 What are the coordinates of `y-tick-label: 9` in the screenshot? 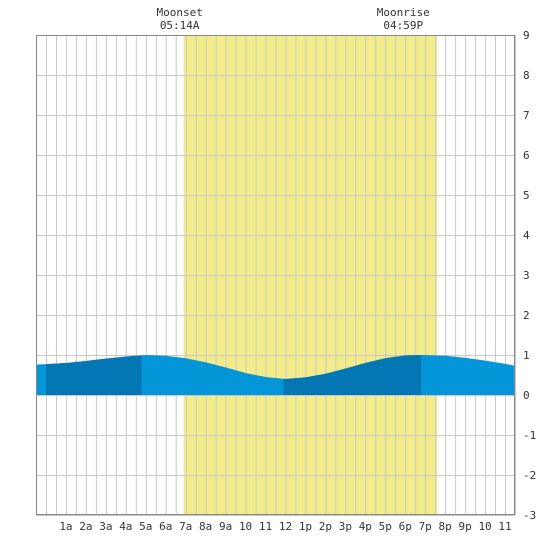 It's located at (526, 35).